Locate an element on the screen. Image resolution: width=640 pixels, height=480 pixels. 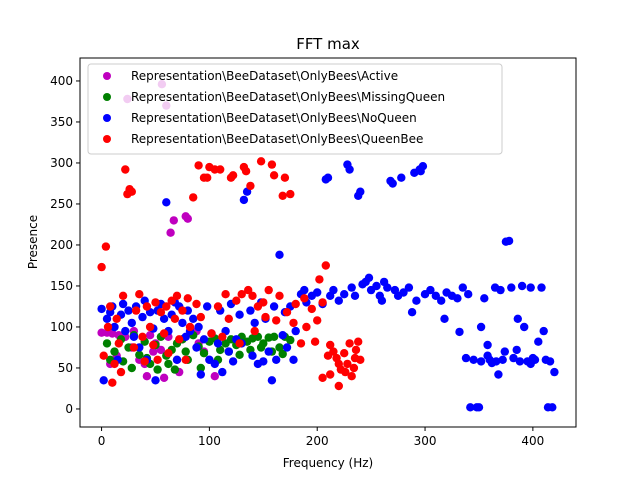
legend-marker-queenbee is located at coordinates (107, 139).